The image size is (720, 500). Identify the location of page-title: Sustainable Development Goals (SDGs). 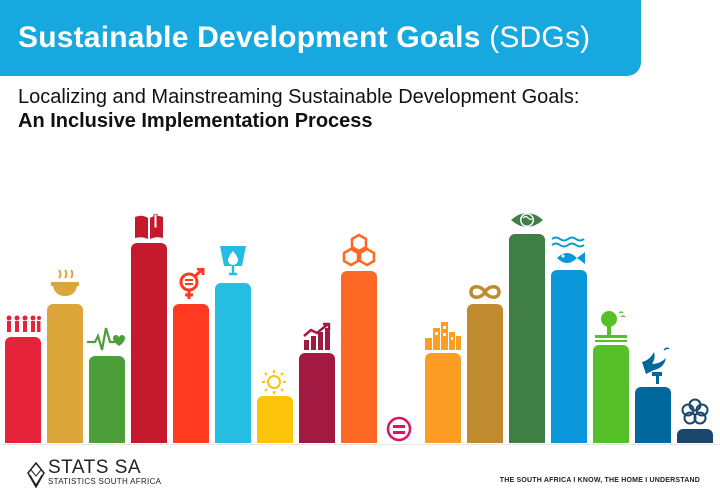
(304, 38).